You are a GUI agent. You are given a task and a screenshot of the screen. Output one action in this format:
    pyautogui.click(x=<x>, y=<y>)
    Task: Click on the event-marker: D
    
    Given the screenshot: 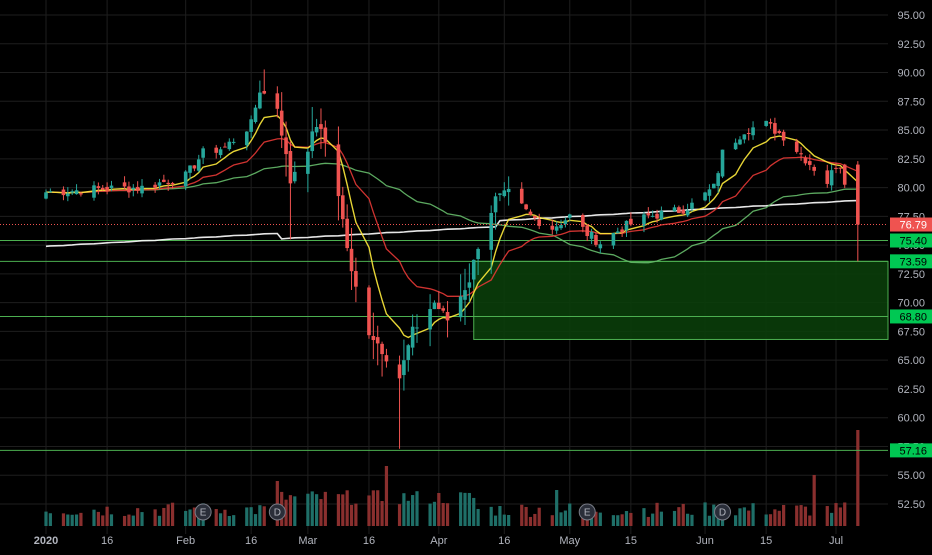 What is the action you would take?
    pyautogui.click(x=723, y=512)
    